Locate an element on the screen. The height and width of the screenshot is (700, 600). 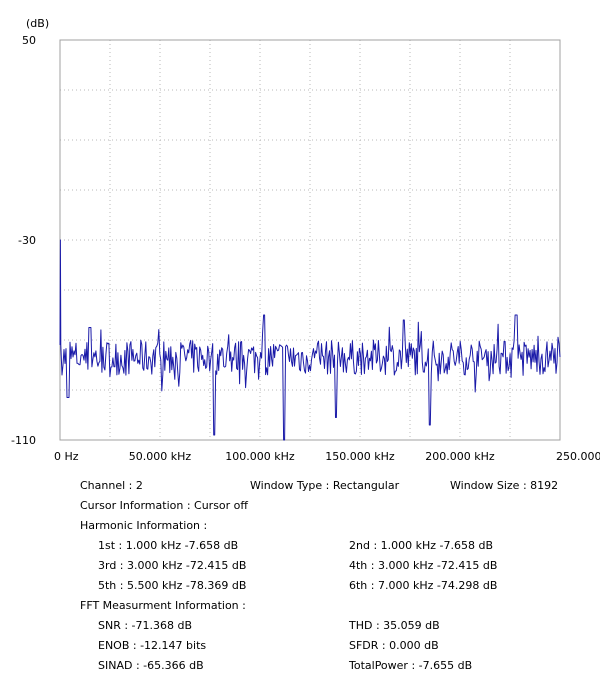
x-tick-label: 200.000 kHz is located at coordinates (460, 456).